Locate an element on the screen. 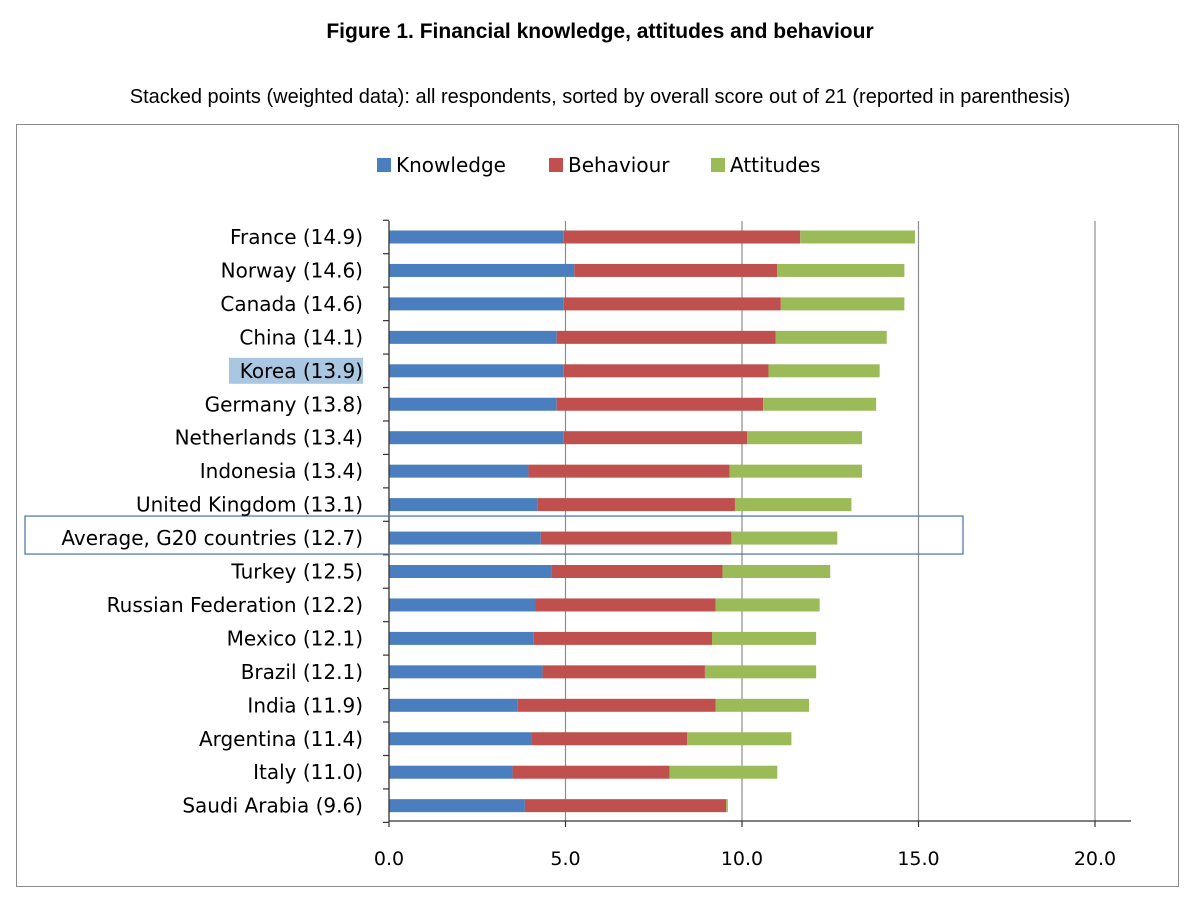  bar-knowledge-germany is located at coordinates (473, 404).